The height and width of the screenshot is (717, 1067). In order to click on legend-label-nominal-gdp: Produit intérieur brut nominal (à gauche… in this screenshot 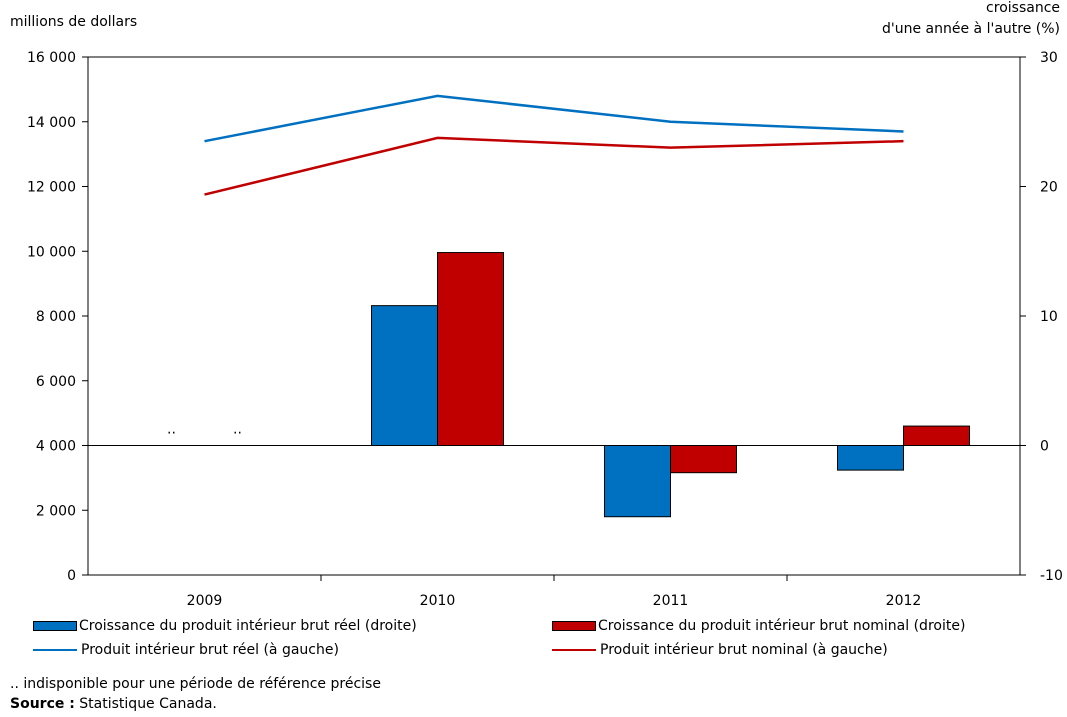, I will do `click(744, 650)`.